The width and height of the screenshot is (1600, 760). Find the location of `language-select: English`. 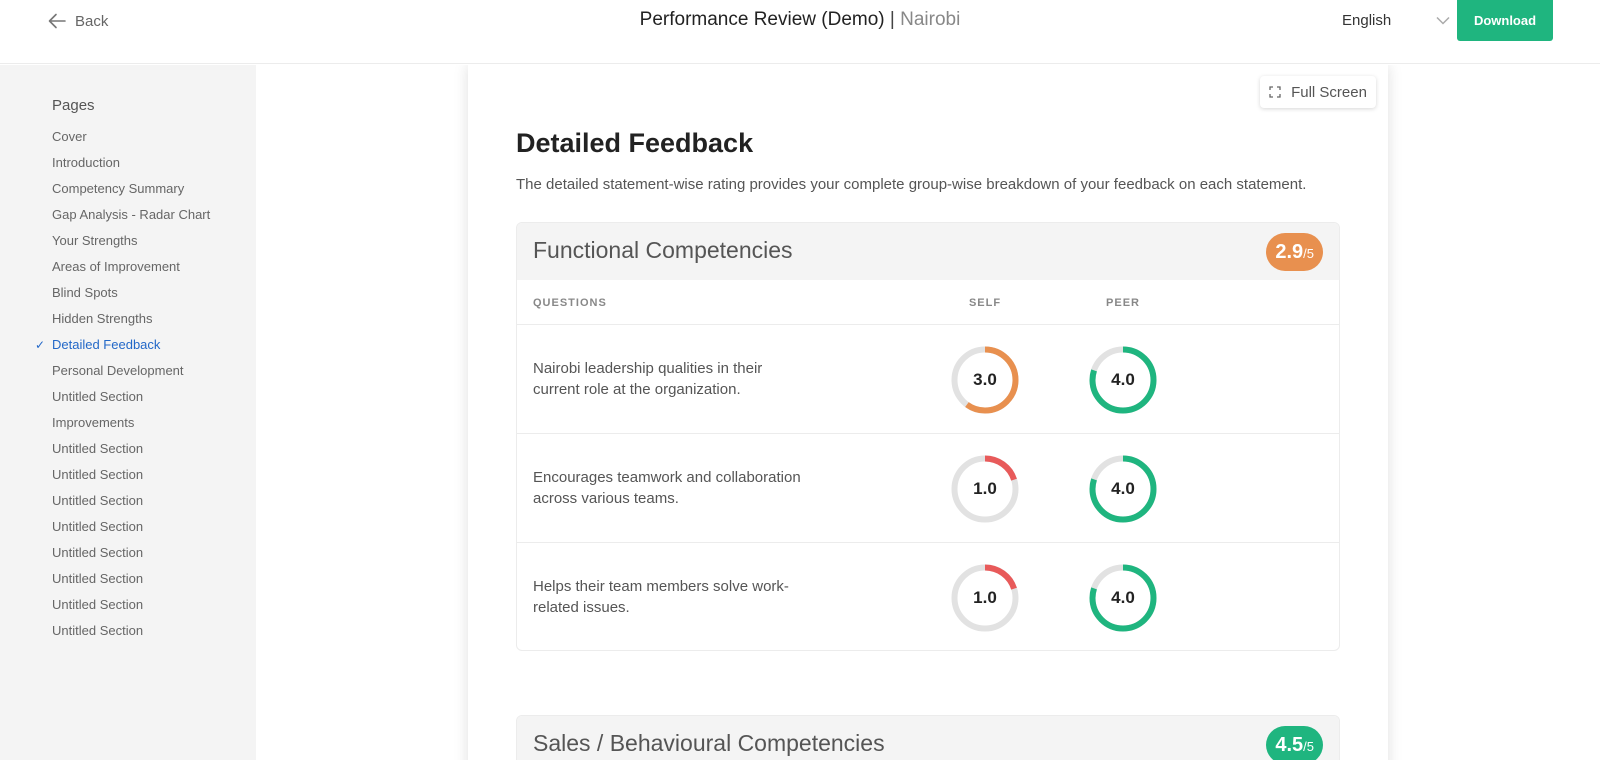

language-select: English is located at coordinates (1396, 20).